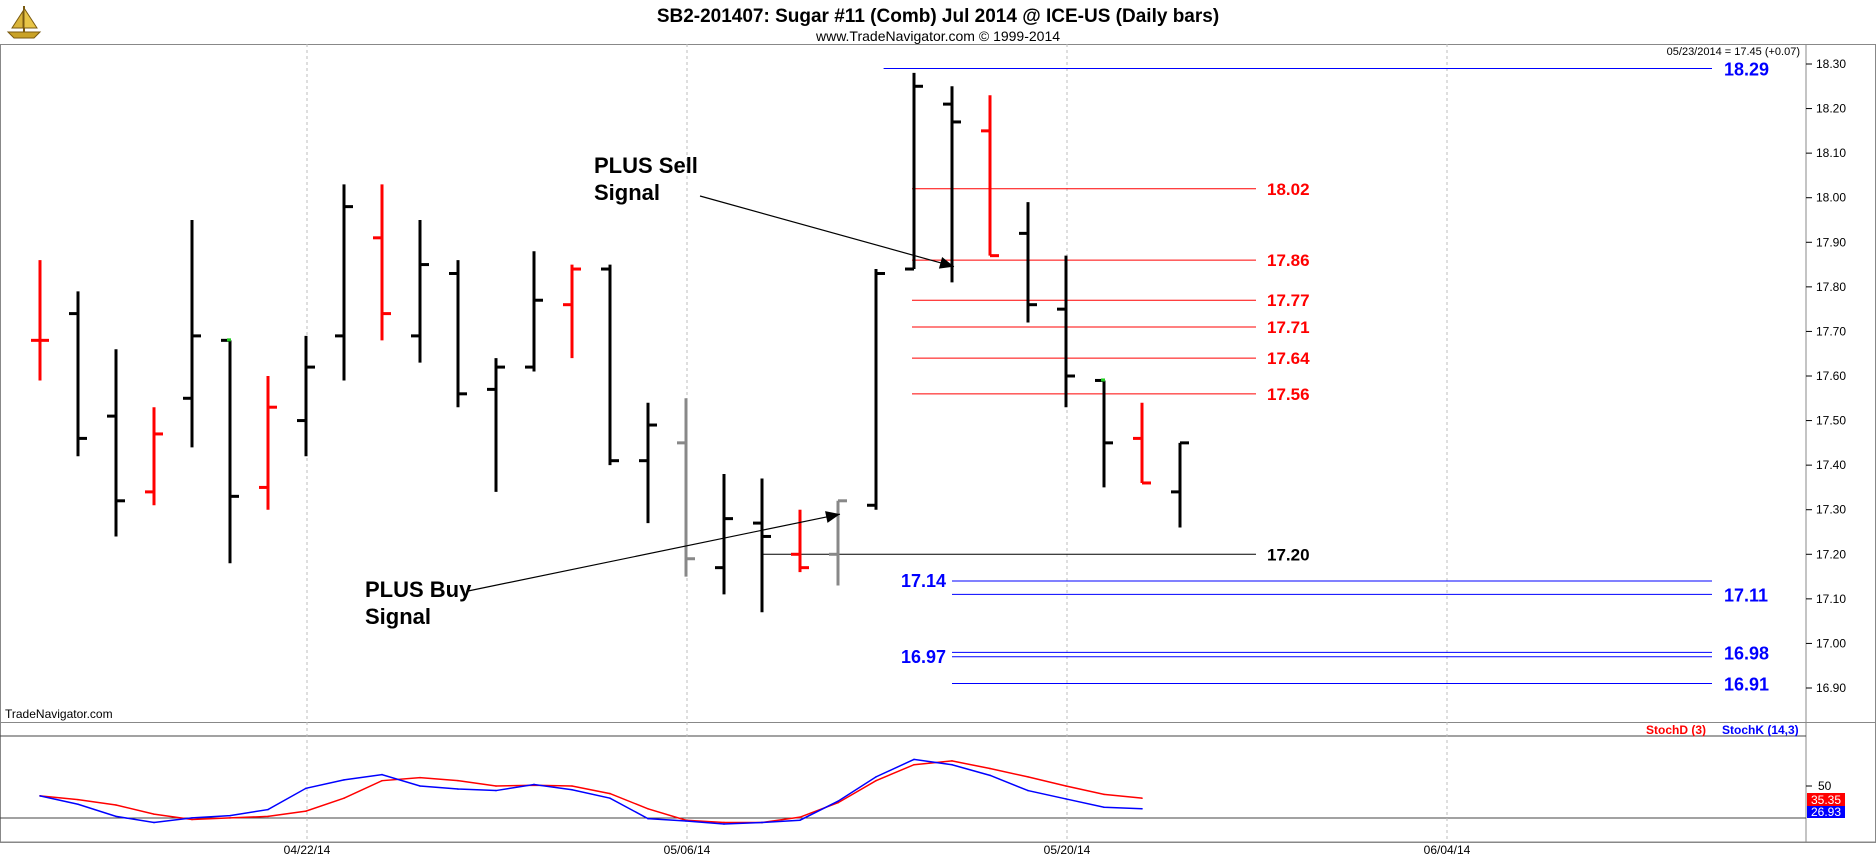 Image resolution: width=1876 pixels, height=860 pixels. I want to click on y-tick-label: 17.60, so click(1831, 376).